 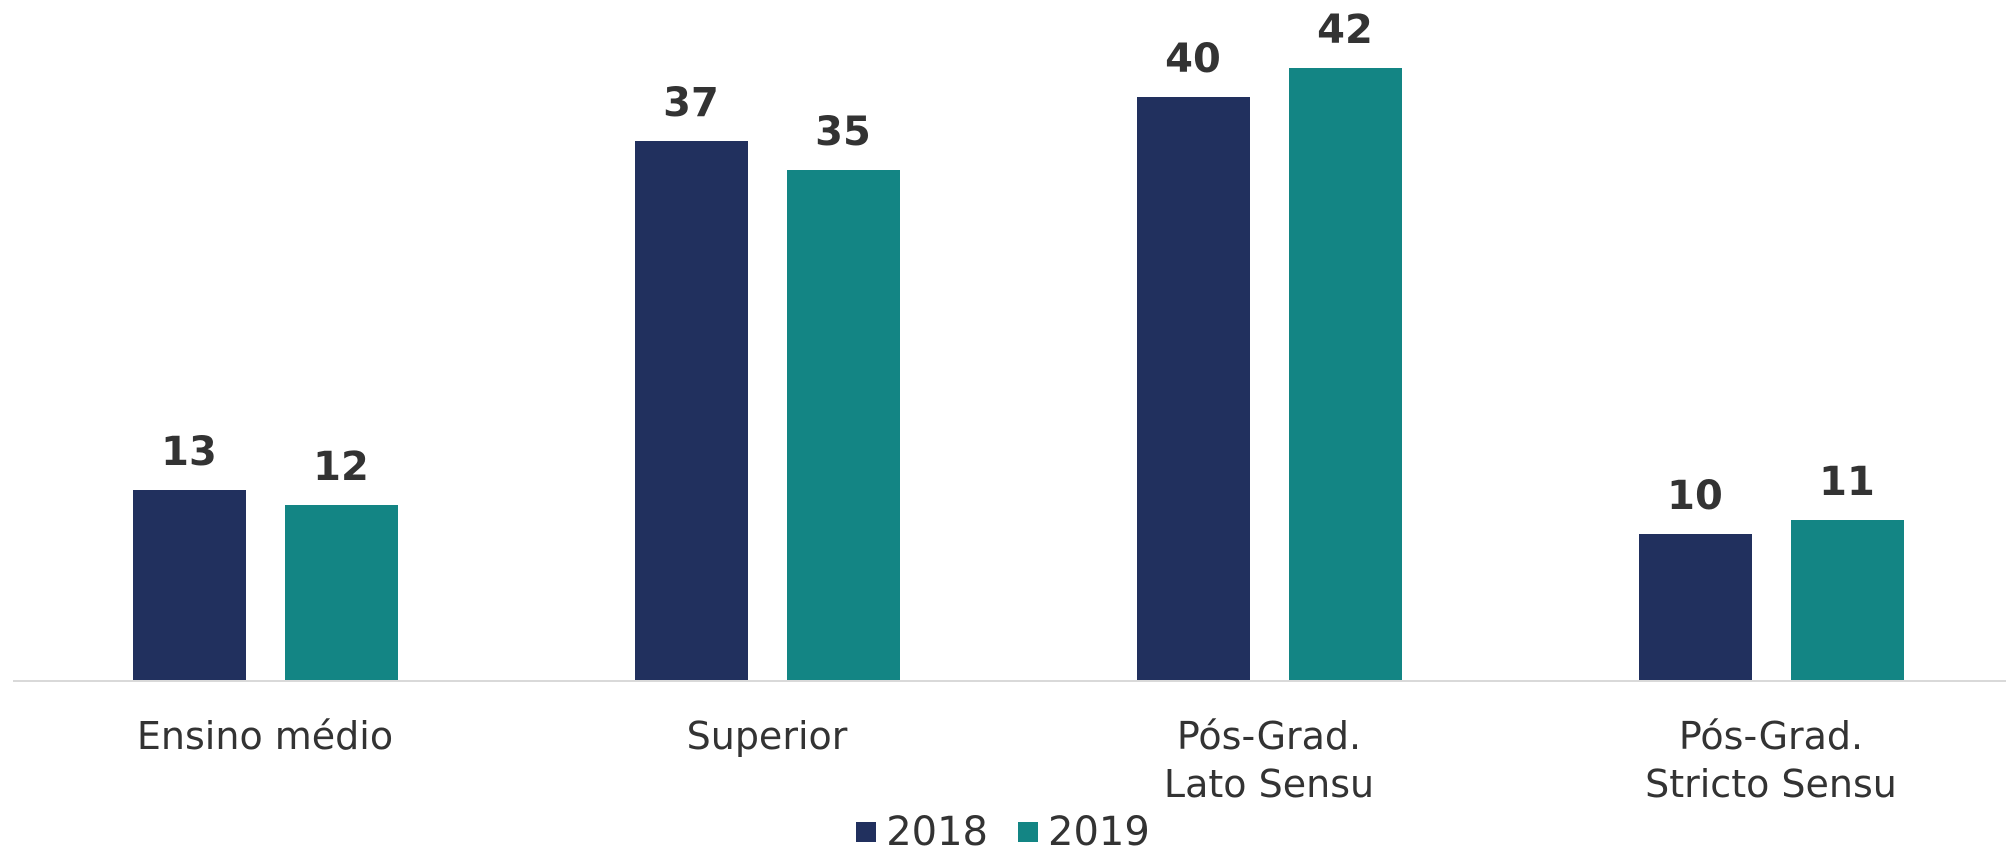 What do you see at coordinates (1847, 481) in the screenshot?
I see `data-label: 11` at bounding box center [1847, 481].